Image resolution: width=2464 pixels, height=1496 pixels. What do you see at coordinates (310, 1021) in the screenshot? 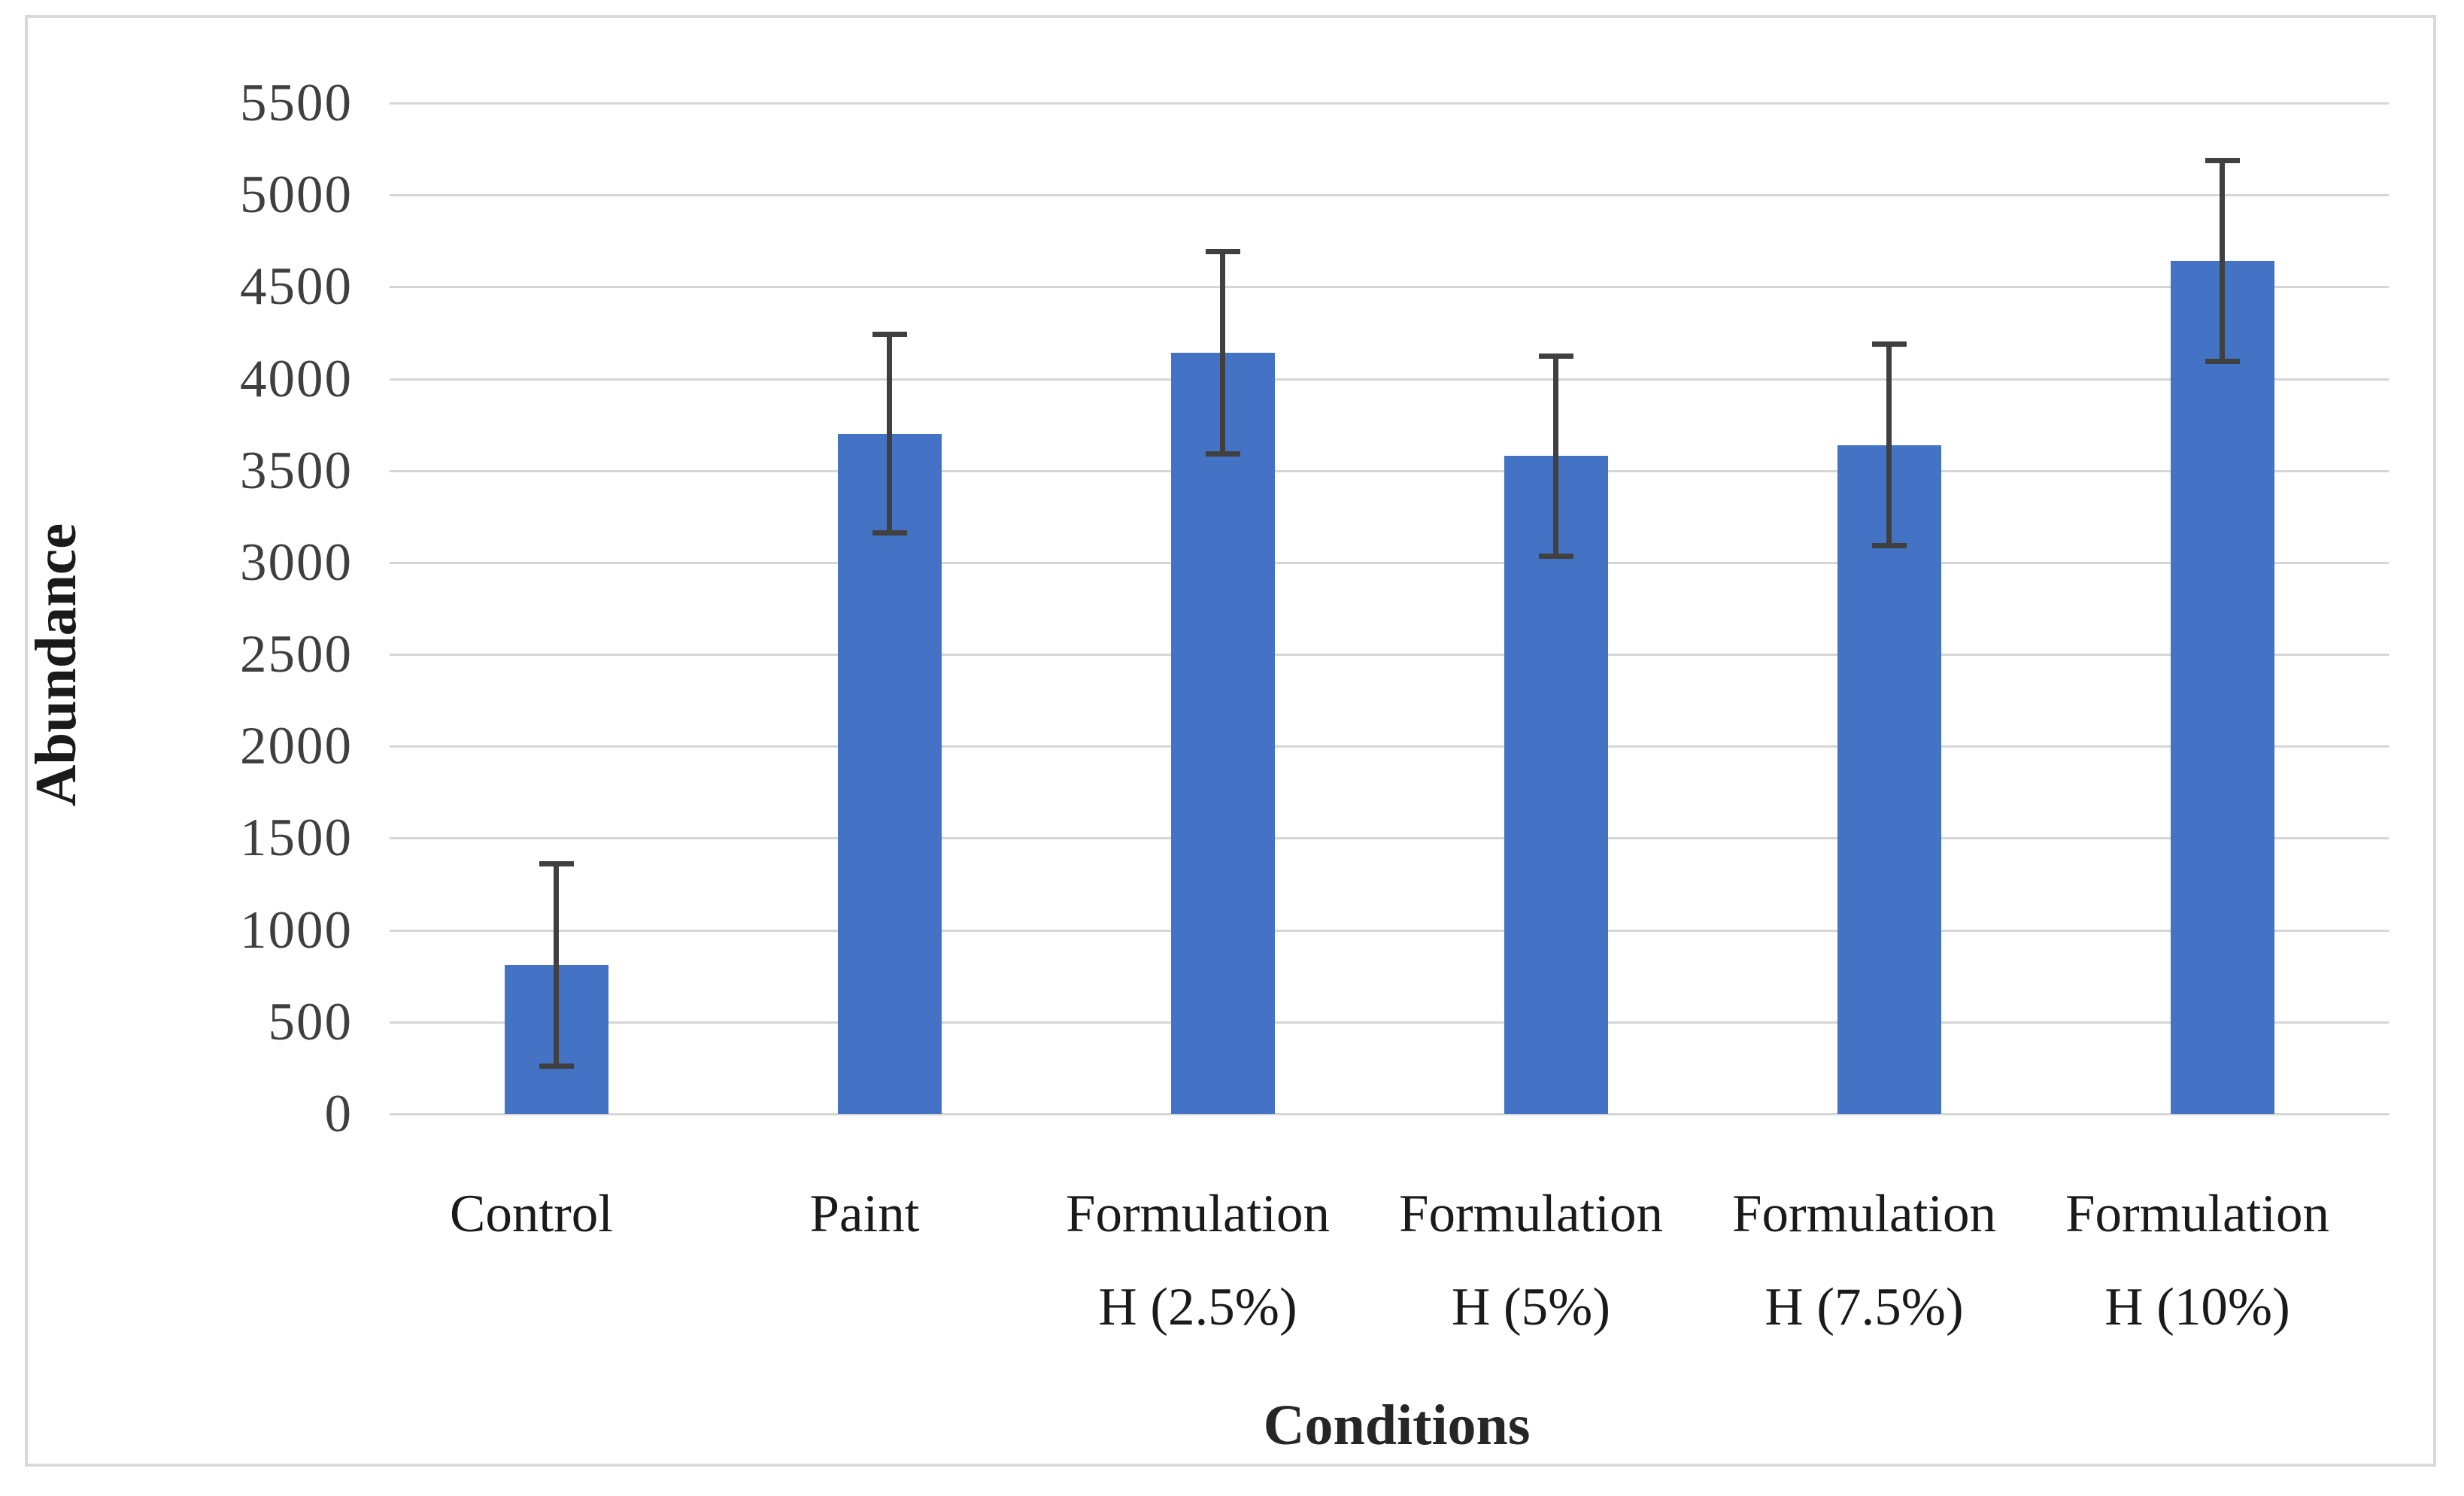
I see `y-tick-label: 500` at bounding box center [310, 1021].